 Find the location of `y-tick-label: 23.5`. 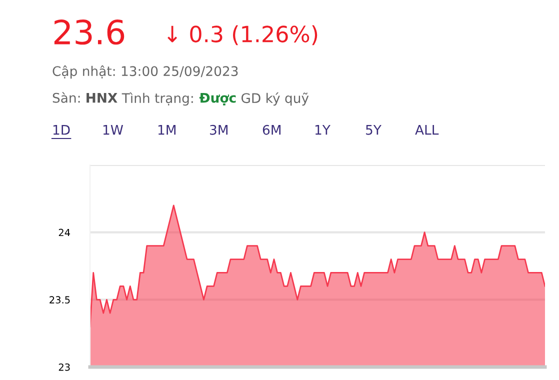

y-tick-label: 23.5 is located at coordinates (60, 300).